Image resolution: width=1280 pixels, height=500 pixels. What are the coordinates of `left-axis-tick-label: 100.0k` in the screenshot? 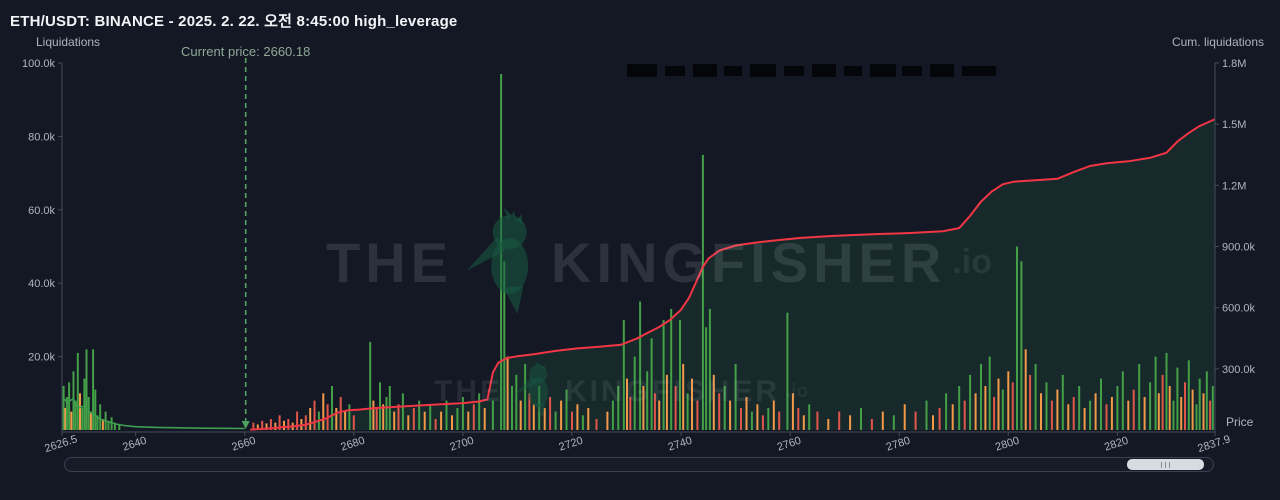 It's located at (39, 64).